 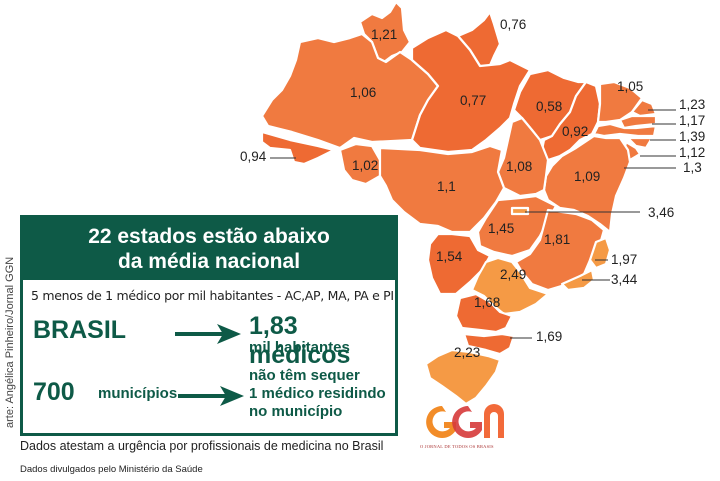 I want to click on value-mt: 1,1, so click(x=446, y=186).